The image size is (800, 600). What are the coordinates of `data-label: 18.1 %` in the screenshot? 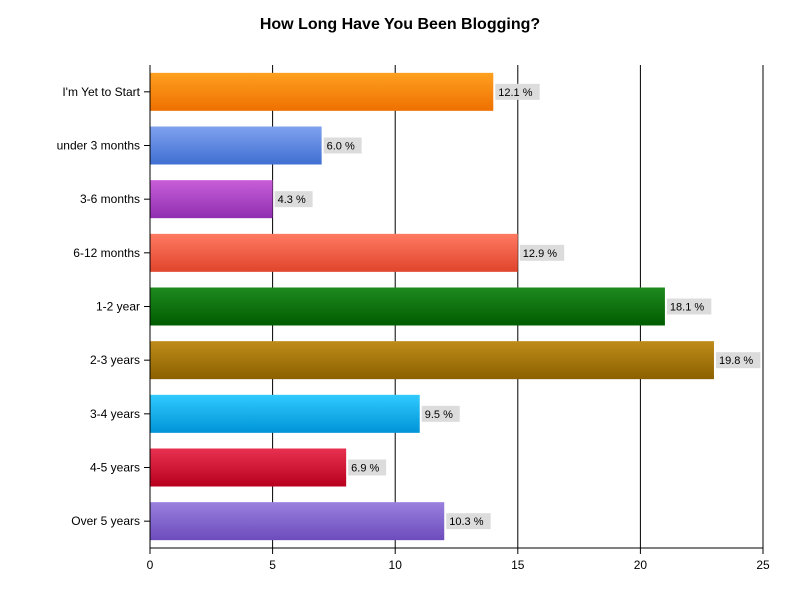 It's located at (687, 308).